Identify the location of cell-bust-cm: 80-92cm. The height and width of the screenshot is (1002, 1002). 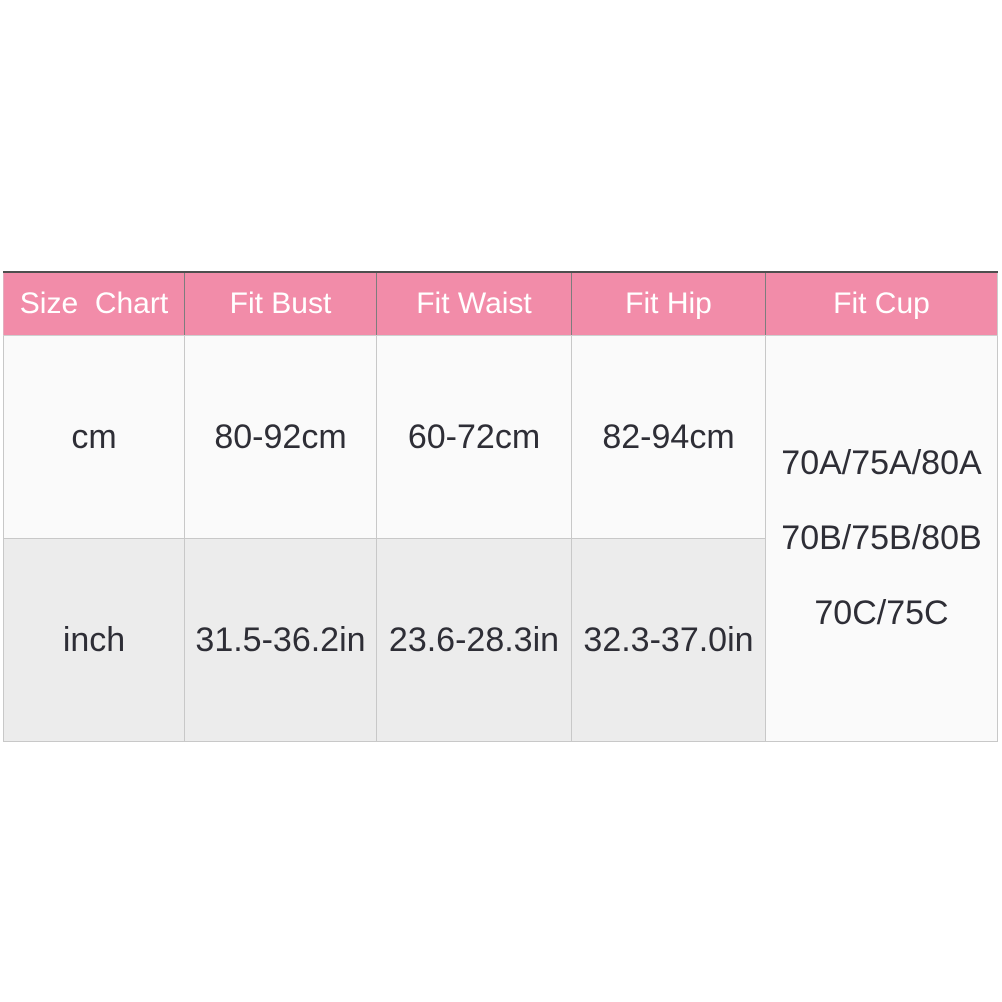
(280, 437).